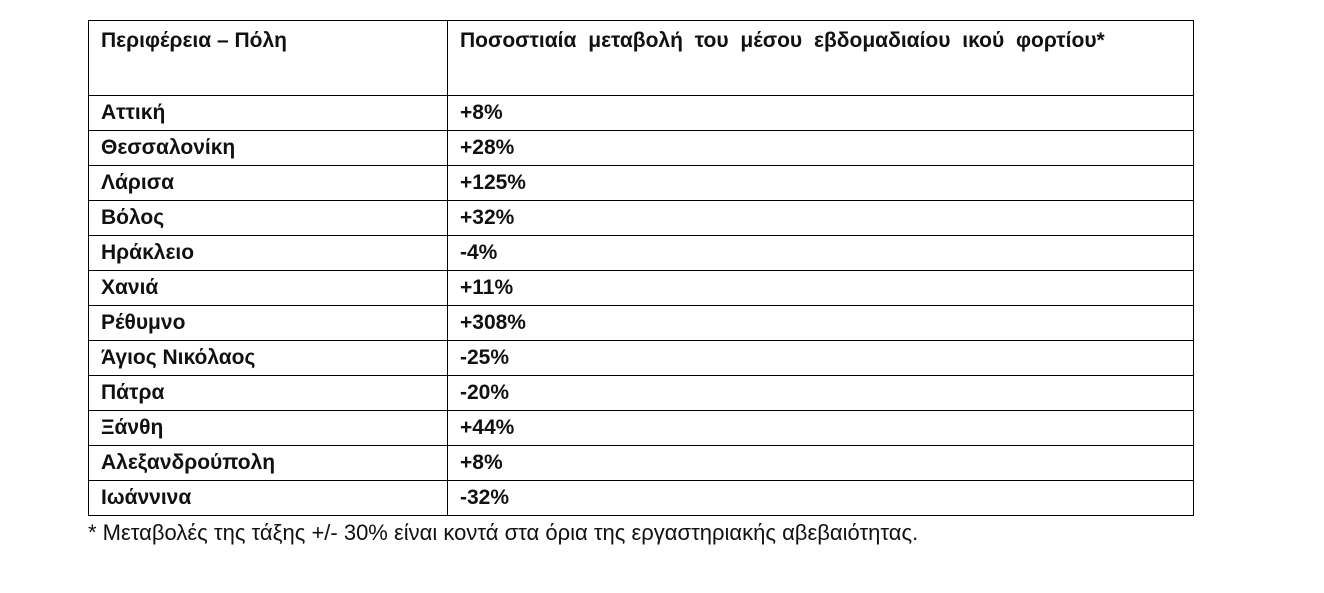  What do you see at coordinates (268, 393) in the screenshot?
I see `cell-region: Πάτρα` at bounding box center [268, 393].